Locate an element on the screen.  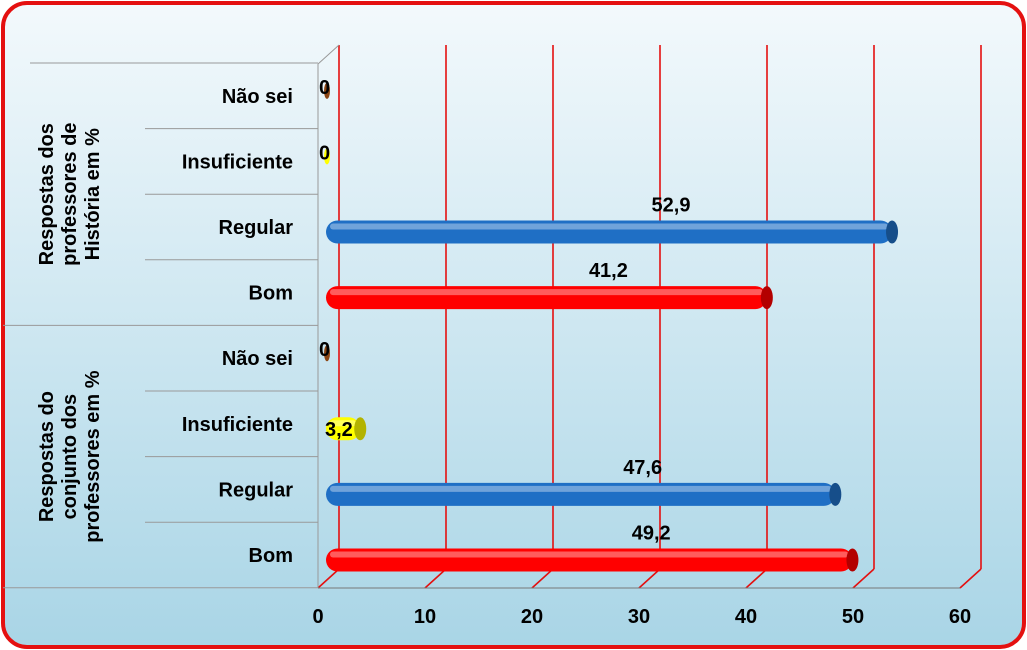
group-label-line: conjunto dos is located at coordinates (70, 457).